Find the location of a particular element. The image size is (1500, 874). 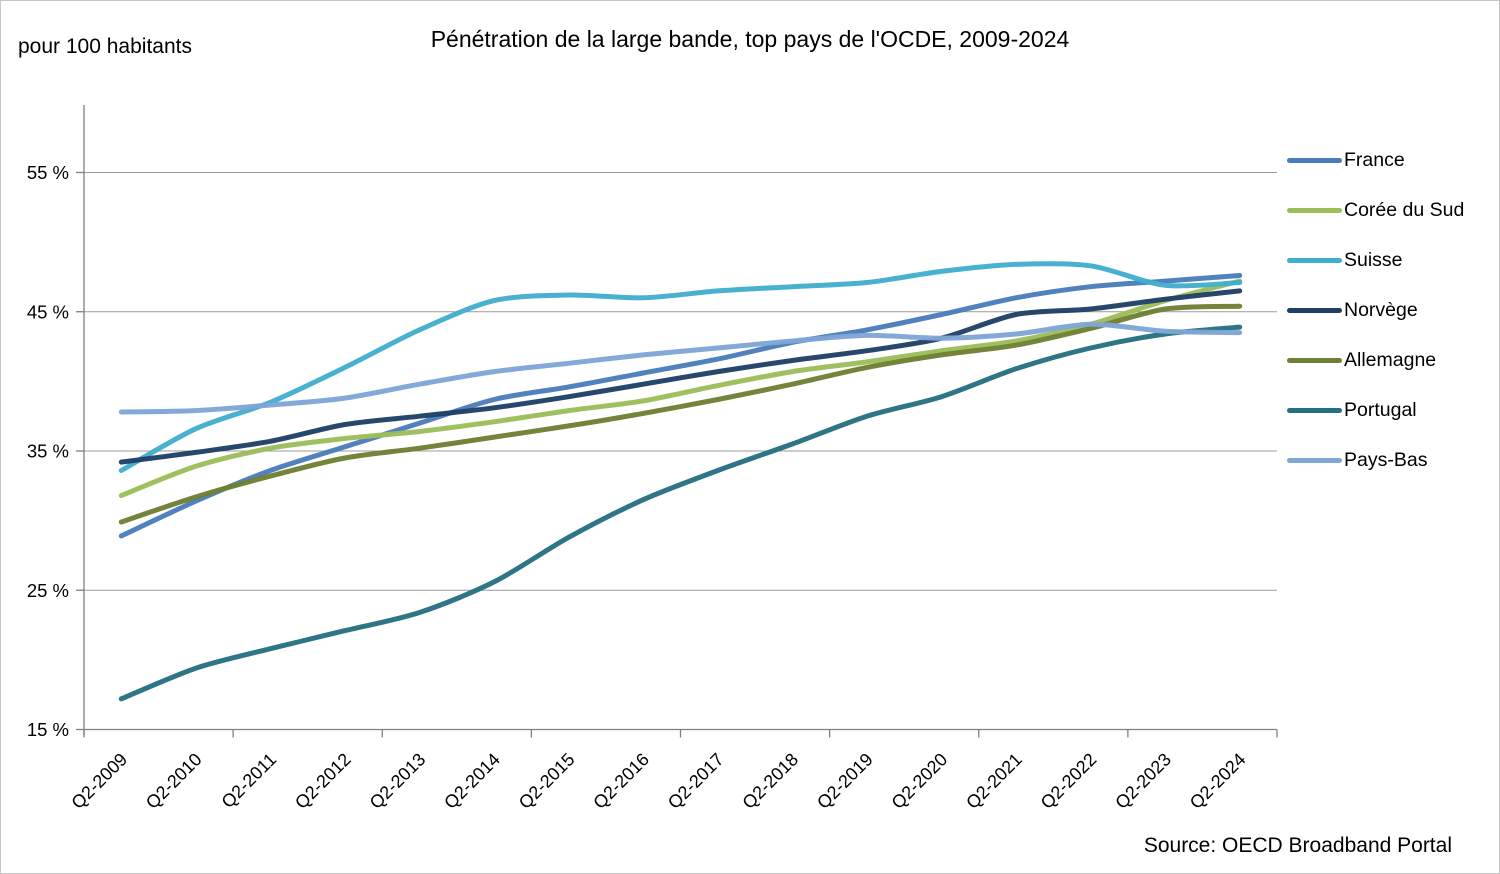

x-tick-label: Q2-2022 is located at coordinates (1069, 781).